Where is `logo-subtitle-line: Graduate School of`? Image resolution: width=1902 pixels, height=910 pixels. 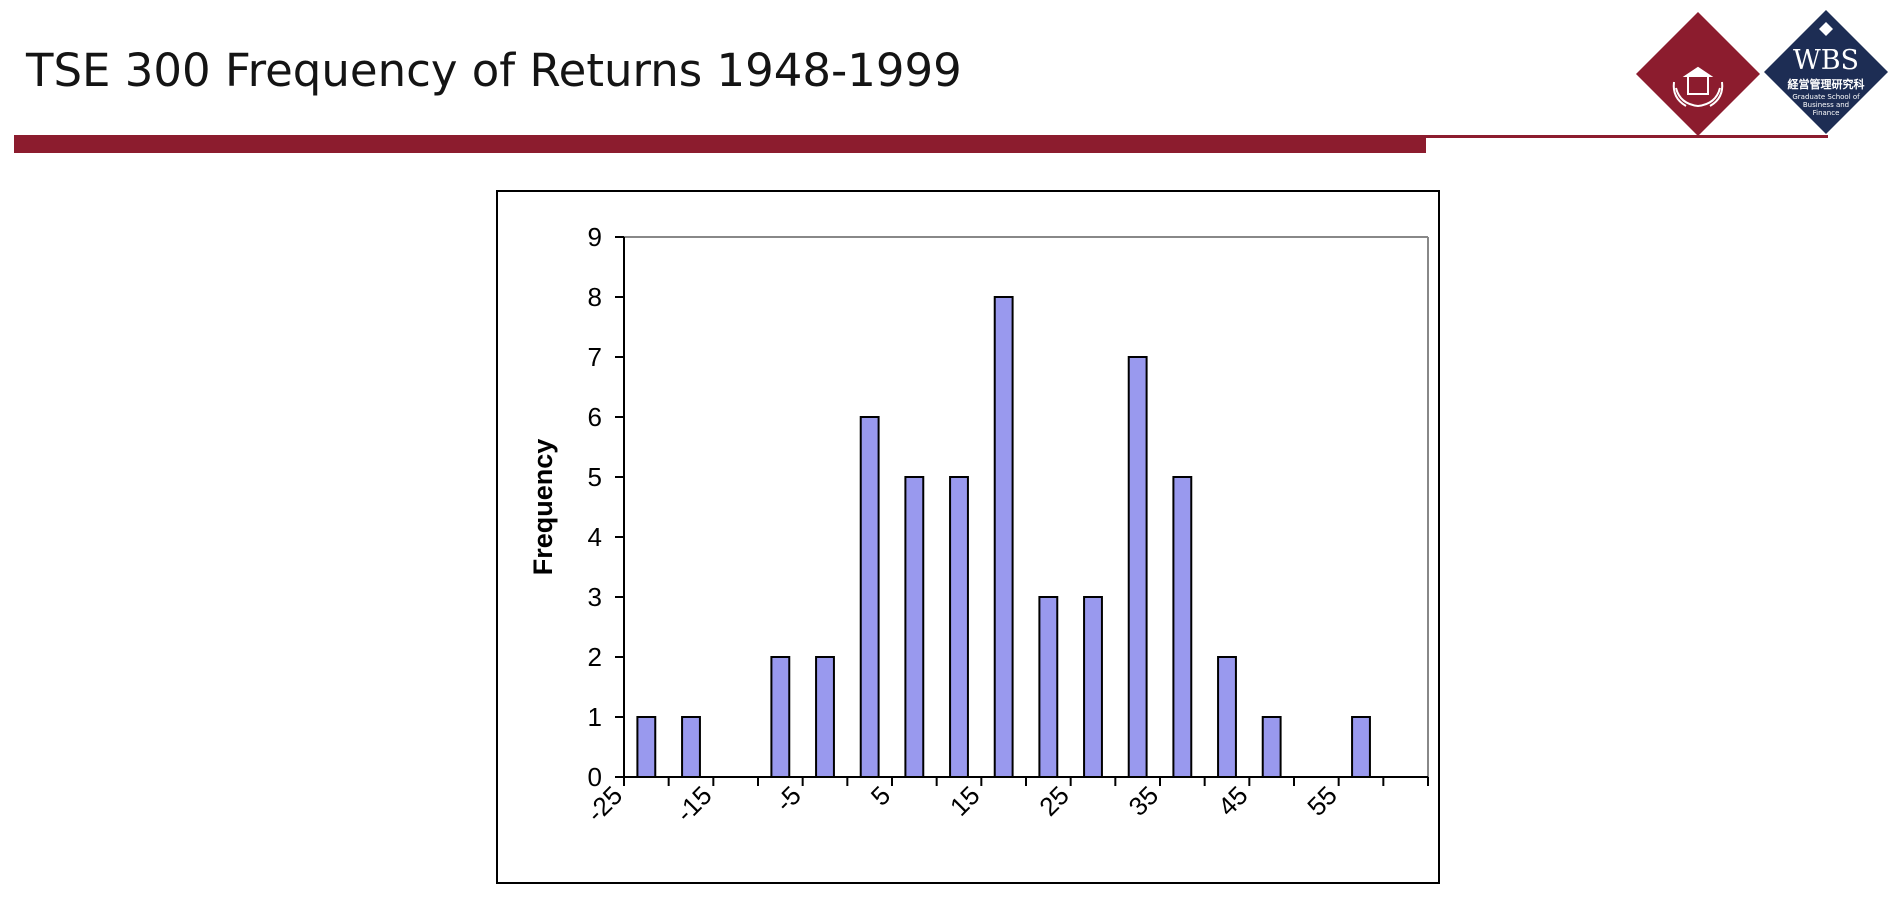 logo-subtitle-line: Graduate School of is located at coordinates (1826, 97).